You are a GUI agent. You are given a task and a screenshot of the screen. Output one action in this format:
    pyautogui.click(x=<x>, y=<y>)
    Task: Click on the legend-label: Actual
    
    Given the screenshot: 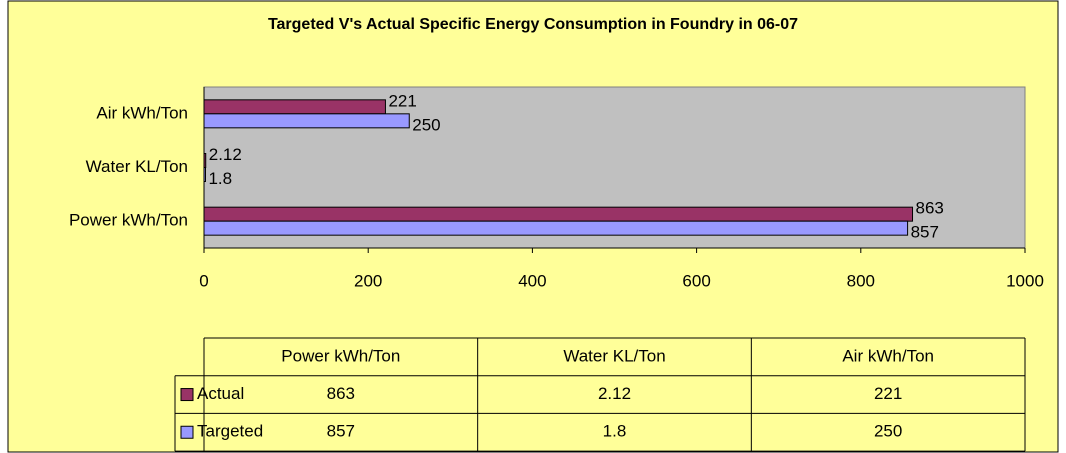 What is the action you would take?
    pyautogui.click(x=220, y=393)
    